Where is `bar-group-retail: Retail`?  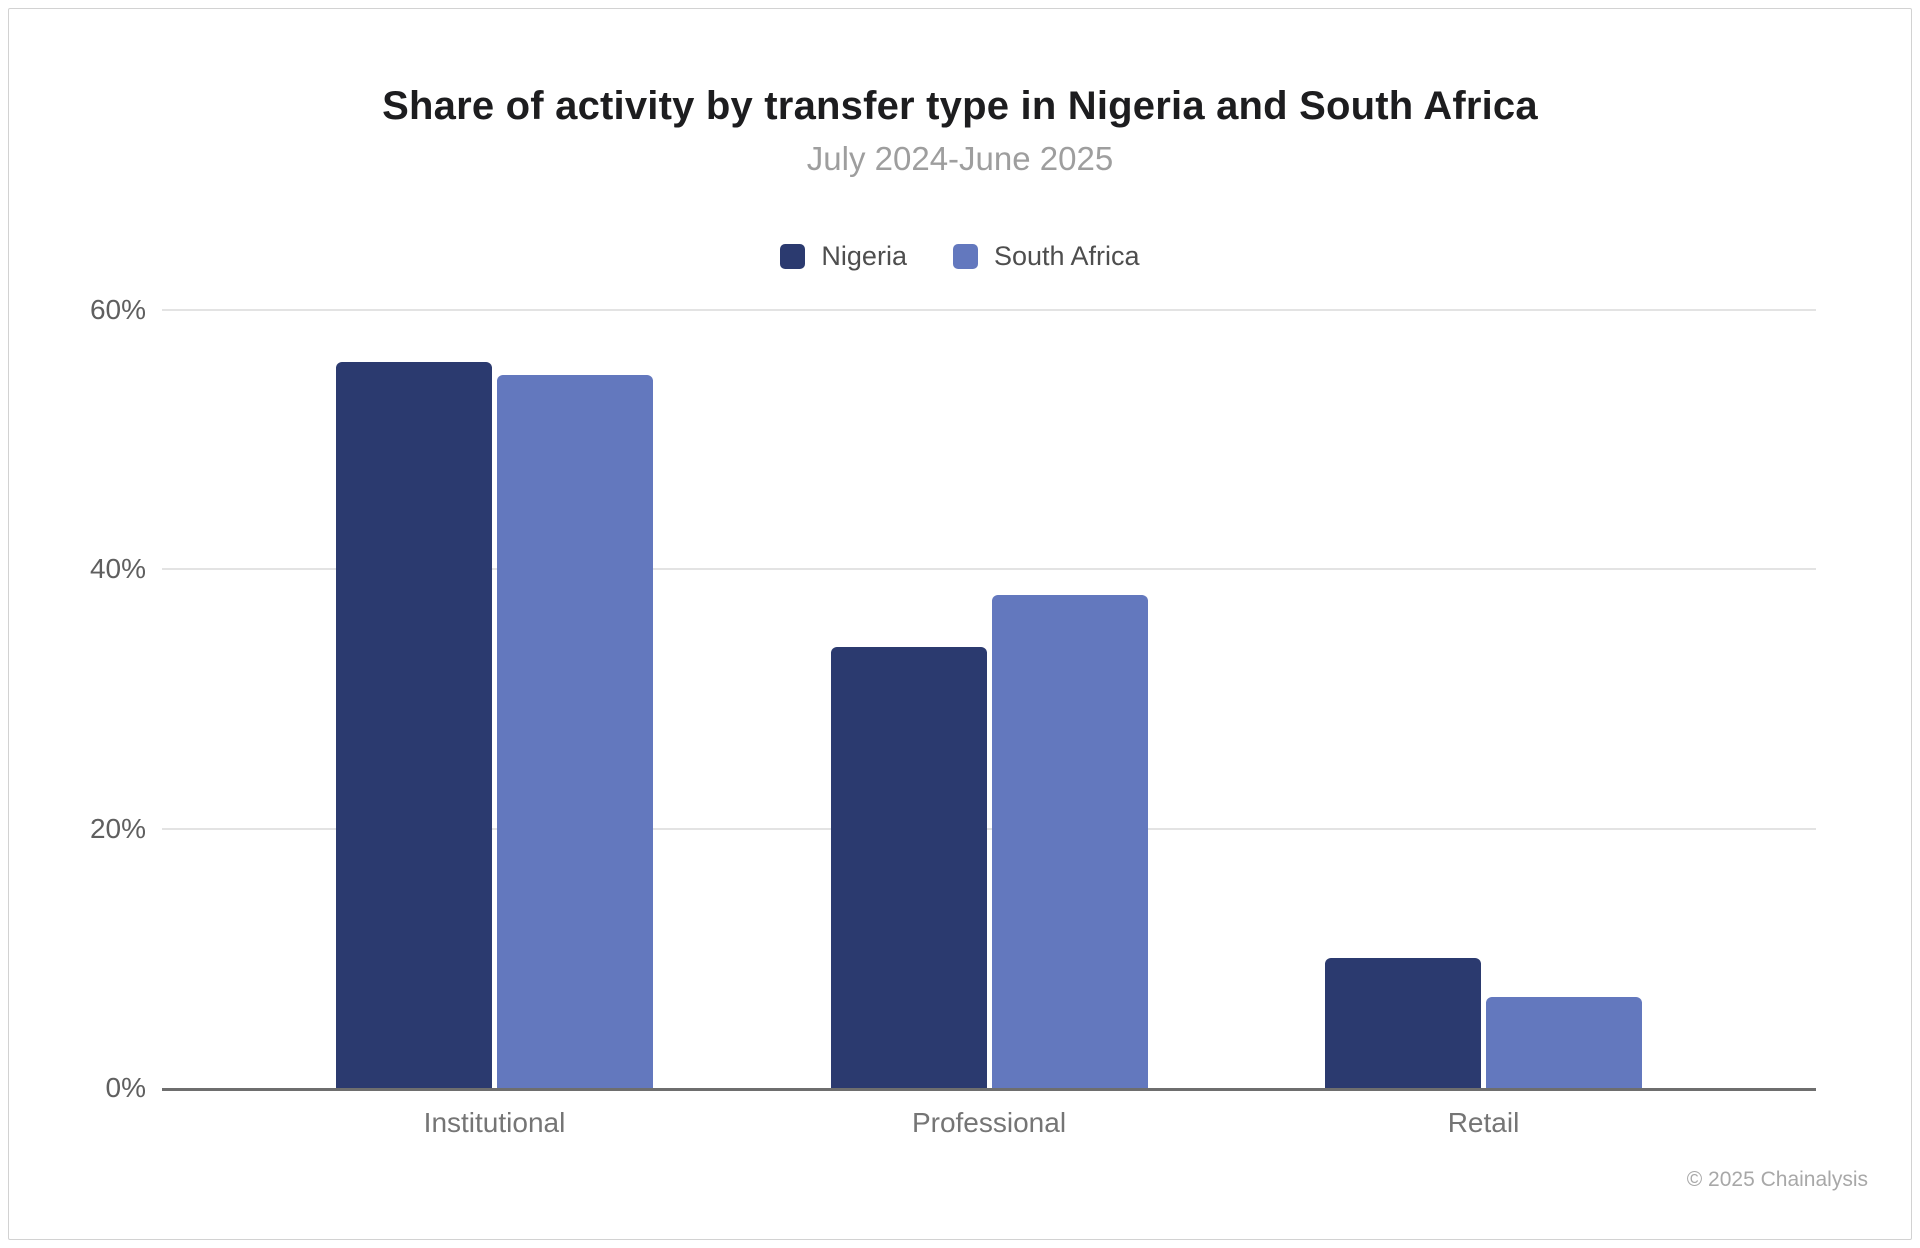 bar-group-retail: Retail is located at coordinates (1483, 724).